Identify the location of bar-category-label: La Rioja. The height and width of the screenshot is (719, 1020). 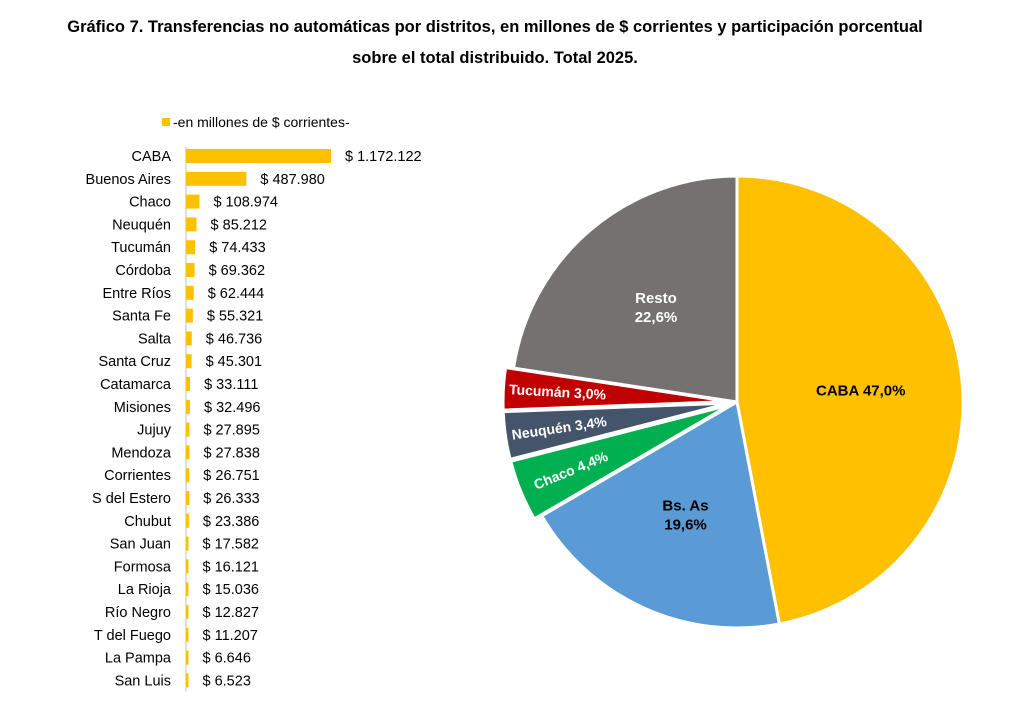
(145, 590).